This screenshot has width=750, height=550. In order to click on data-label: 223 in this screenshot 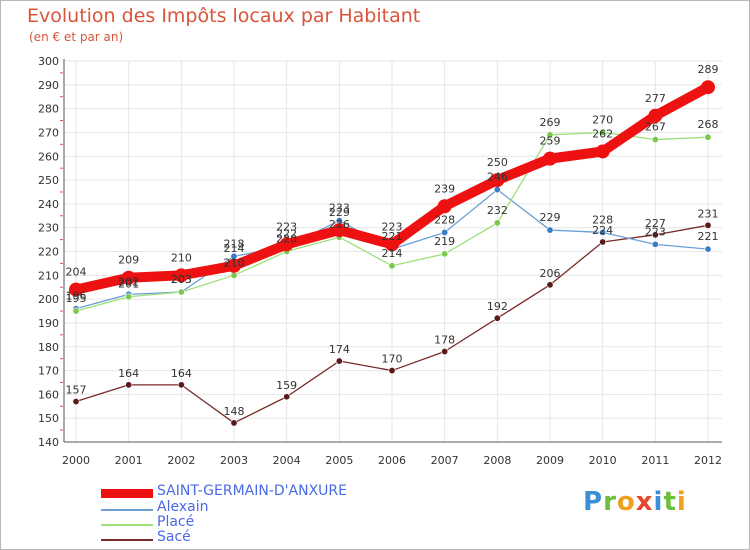, I will do `click(655, 231)`.